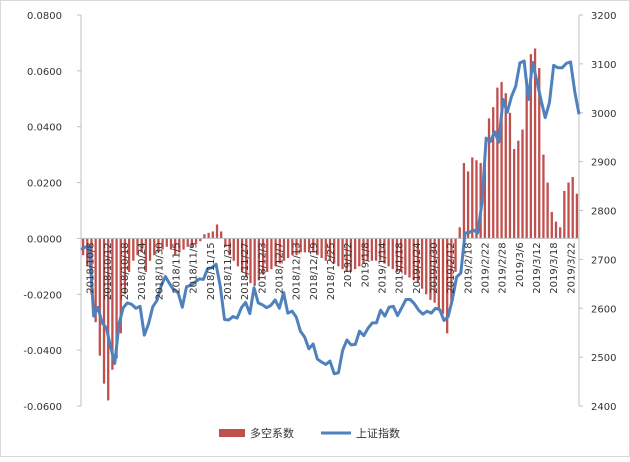 The height and width of the screenshot is (462, 630). Describe the element at coordinates (520, 264) in the screenshot. I see `x-tick-label: 2019/3/6` at that location.